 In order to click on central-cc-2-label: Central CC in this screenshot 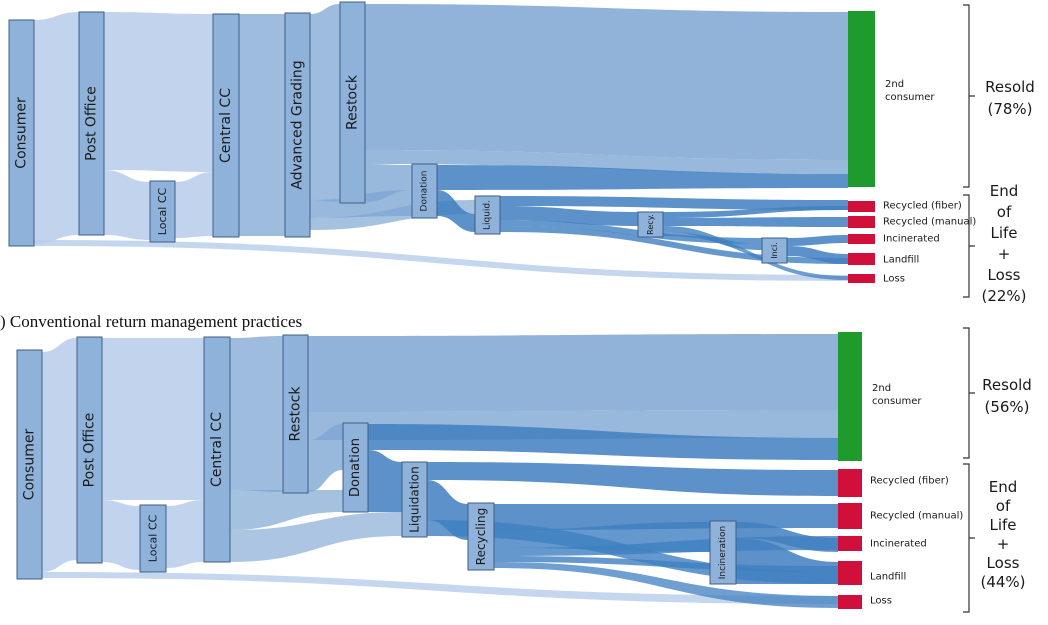, I will do `click(217, 449)`.